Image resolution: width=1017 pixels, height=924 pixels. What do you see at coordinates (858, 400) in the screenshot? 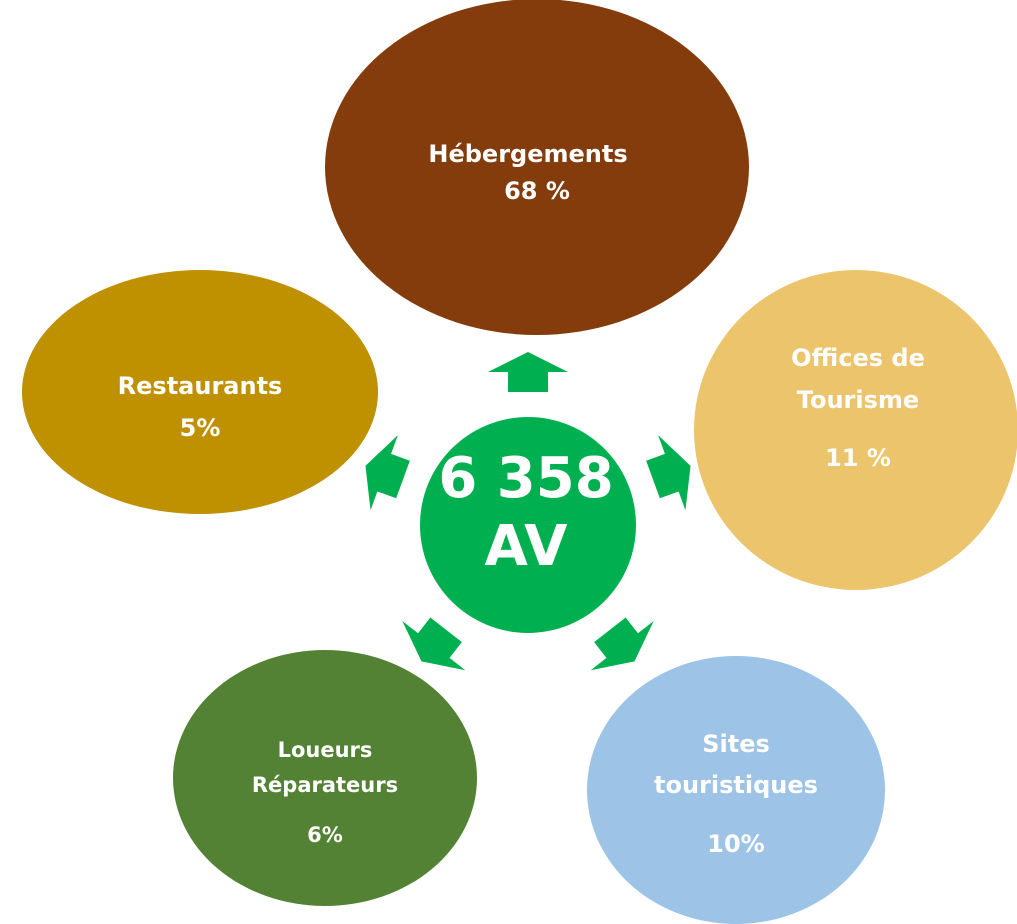
I see `node-label: Tourisme` at bounding box center [858, 400].